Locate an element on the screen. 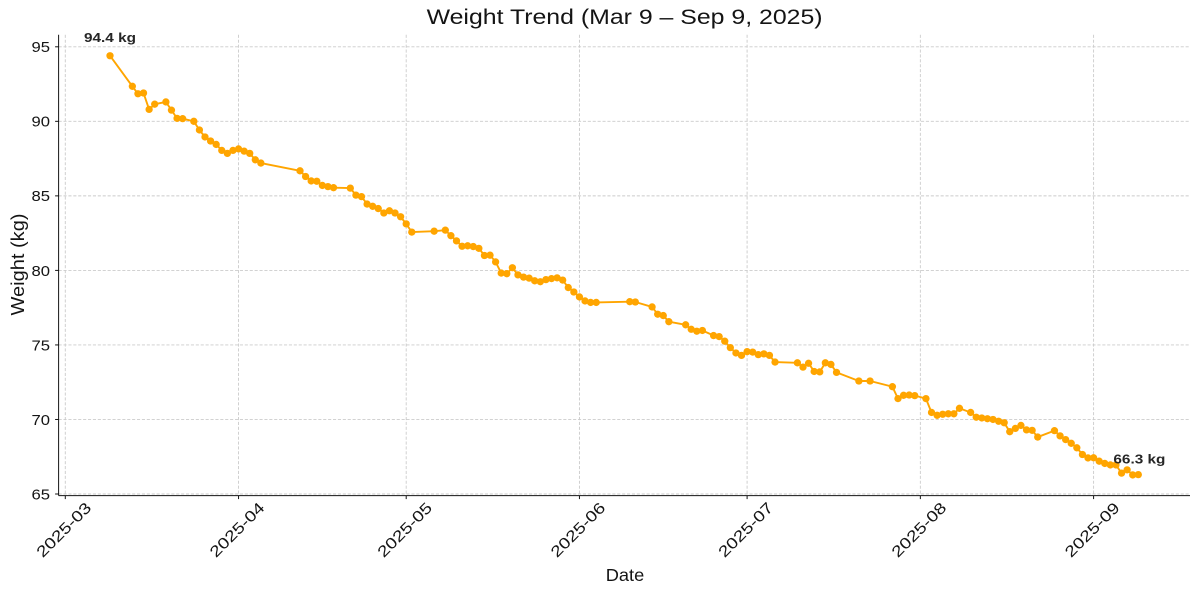  svg-text: 65 is located at coordinates (41, 495).